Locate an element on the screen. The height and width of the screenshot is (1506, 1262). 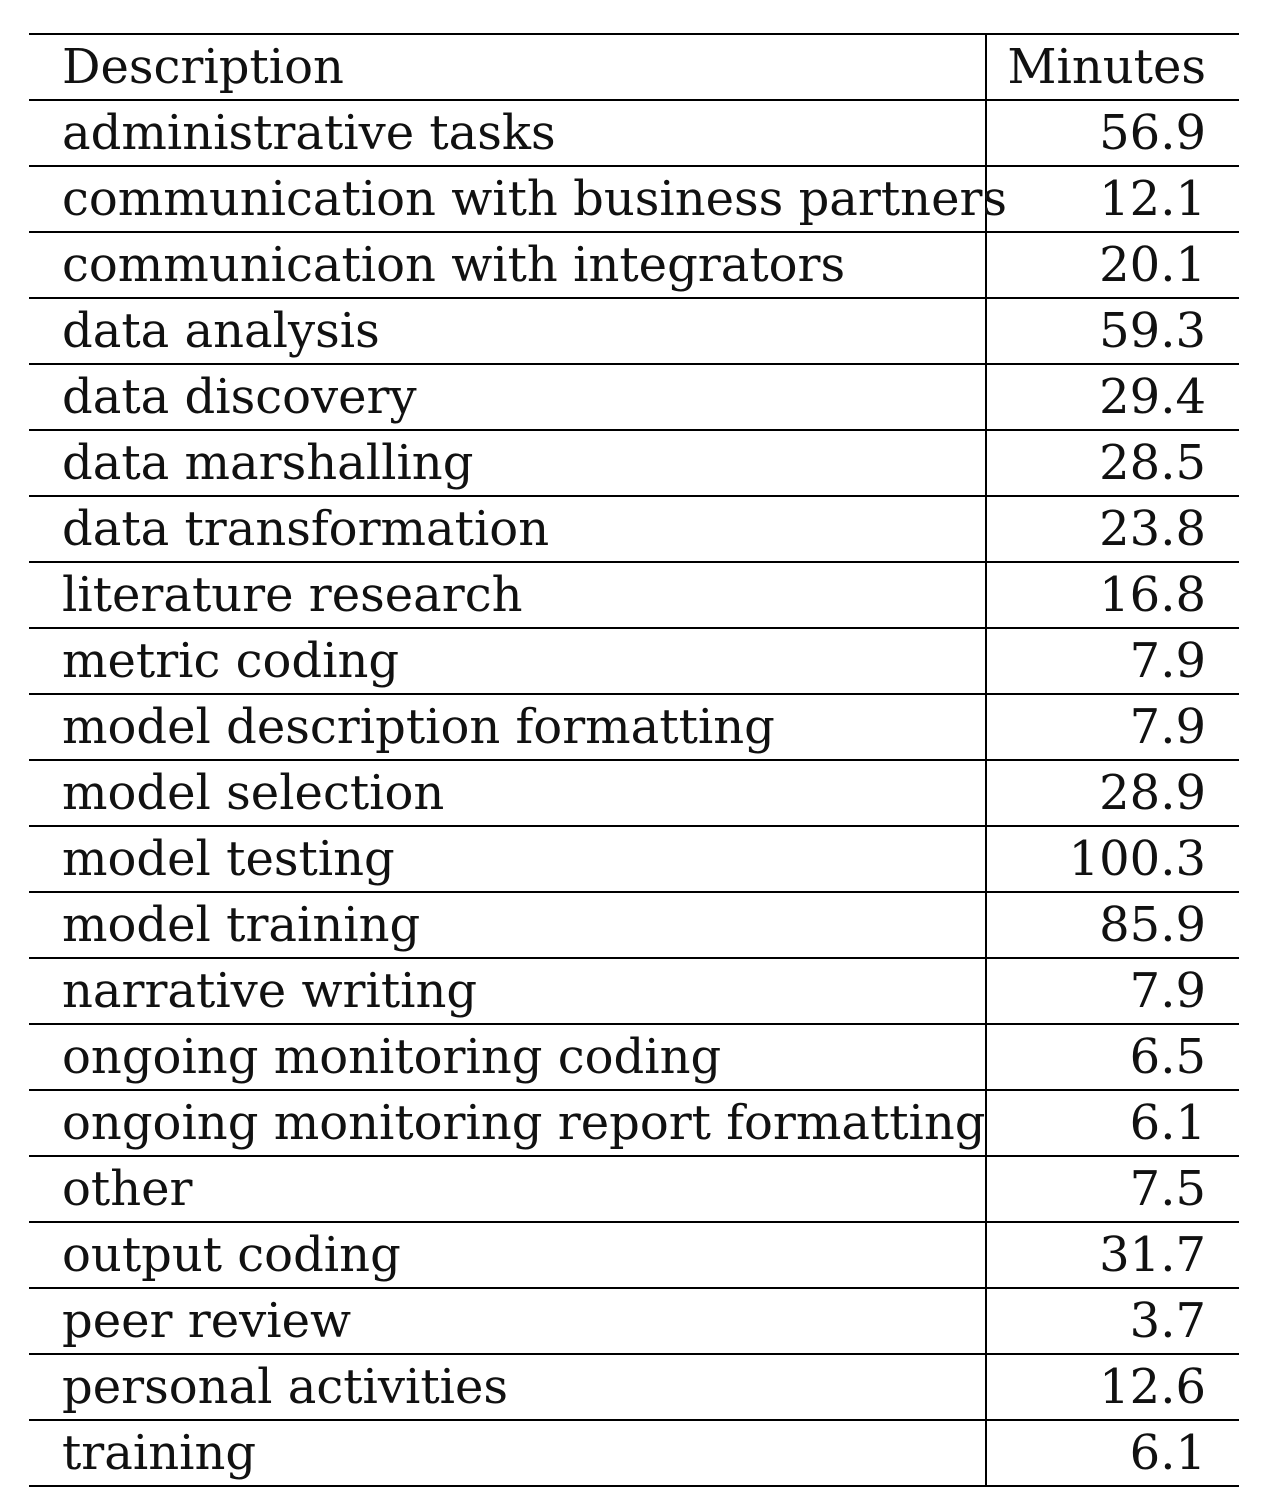
minutes-cell: 28.9 is located at coordinates (1112, 793).